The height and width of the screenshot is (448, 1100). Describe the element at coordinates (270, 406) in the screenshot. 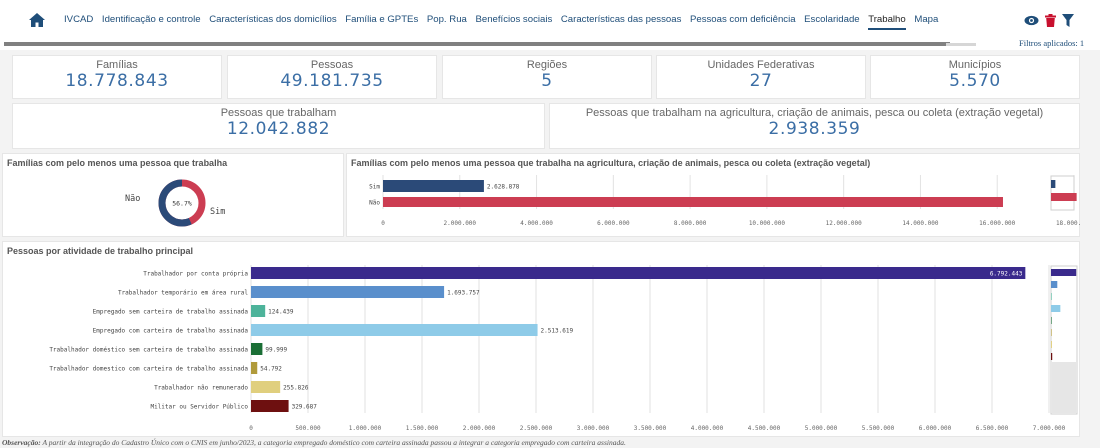

I see `bar-militar-ou-servidor-publico` at that location.